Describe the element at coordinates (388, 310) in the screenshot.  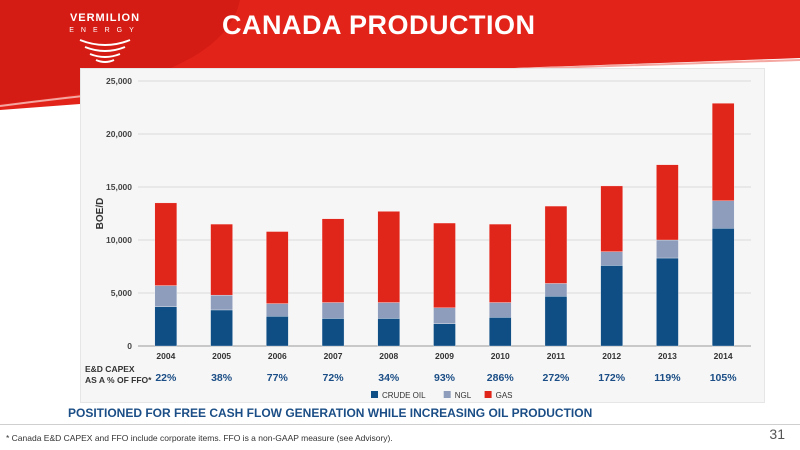
I see `bar-ngl-2008` at that location.